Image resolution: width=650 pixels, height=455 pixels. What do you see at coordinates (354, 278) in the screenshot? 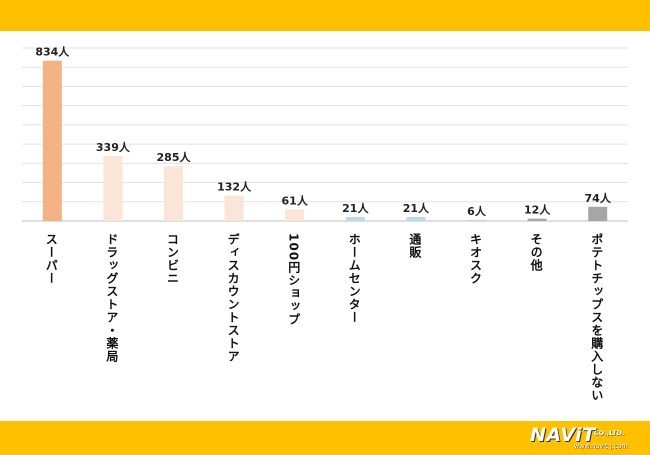
I see `category-label: ホームセンター` at bounding box center [354, 278].